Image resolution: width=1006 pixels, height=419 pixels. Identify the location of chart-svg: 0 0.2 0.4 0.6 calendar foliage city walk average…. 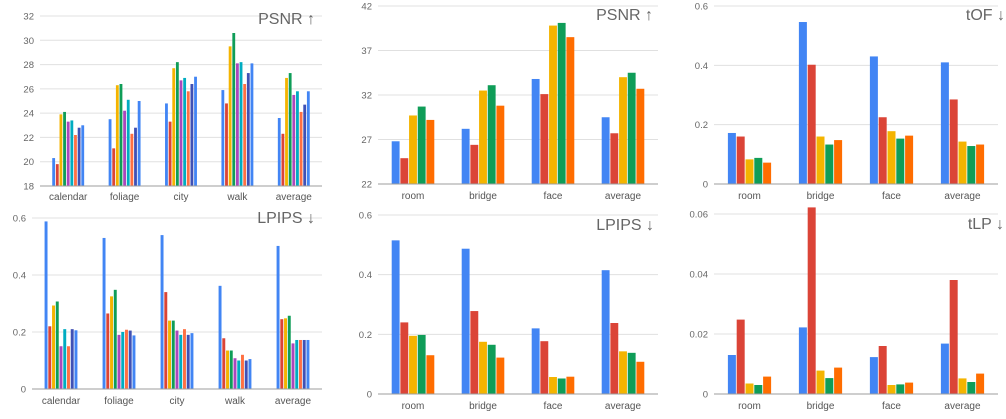
(167, 308).